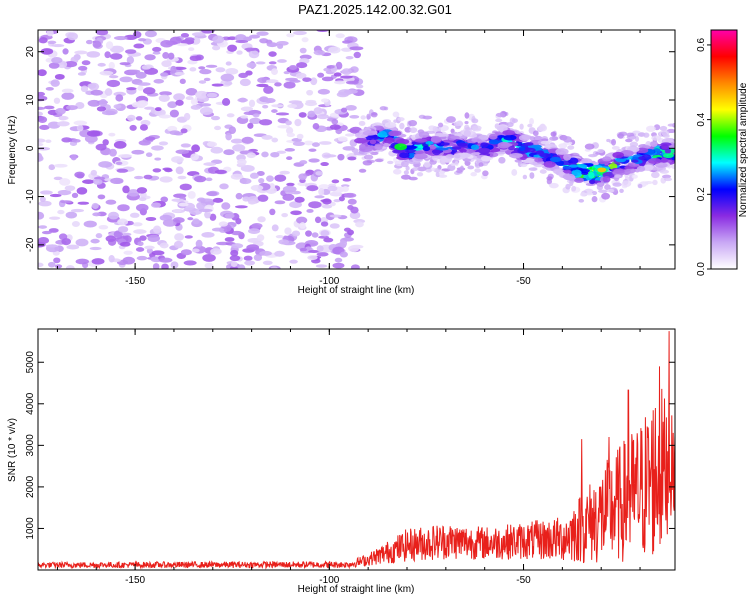 The image size is (750, 600). What do you see at coordinates (523, 580) in the screenshot?
I see `x-tick-label: -50` at bounding box center [523, 580].